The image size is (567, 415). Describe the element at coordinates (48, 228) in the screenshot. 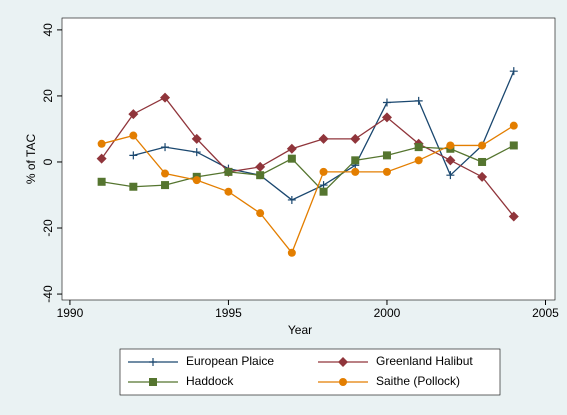

I see `y-tick-label: -20` at that location.